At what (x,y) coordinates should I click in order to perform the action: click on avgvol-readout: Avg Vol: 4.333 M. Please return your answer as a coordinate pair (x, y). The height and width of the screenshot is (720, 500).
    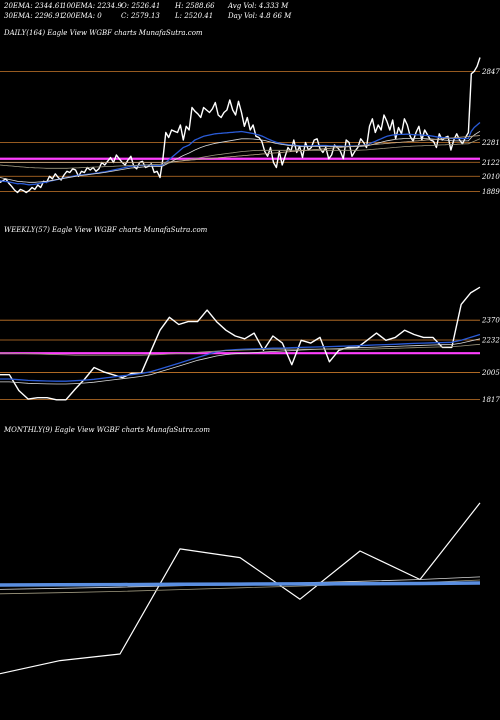
    Looking at the image, I should click on (258, 6).